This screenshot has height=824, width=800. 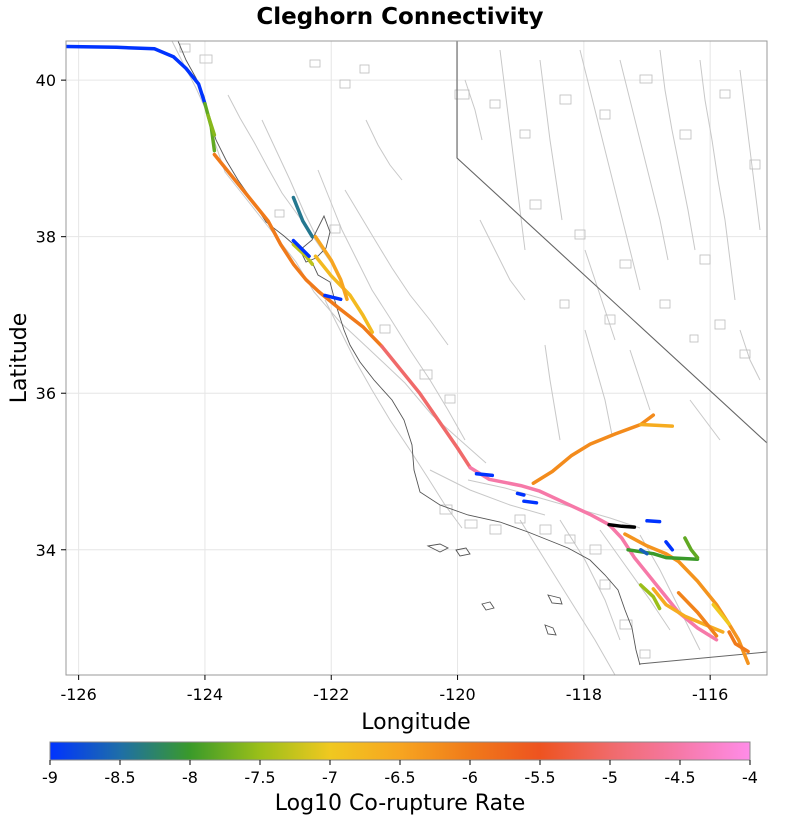 I want to click on colorbar-tick-label: -8, so click(x=190, y=777).